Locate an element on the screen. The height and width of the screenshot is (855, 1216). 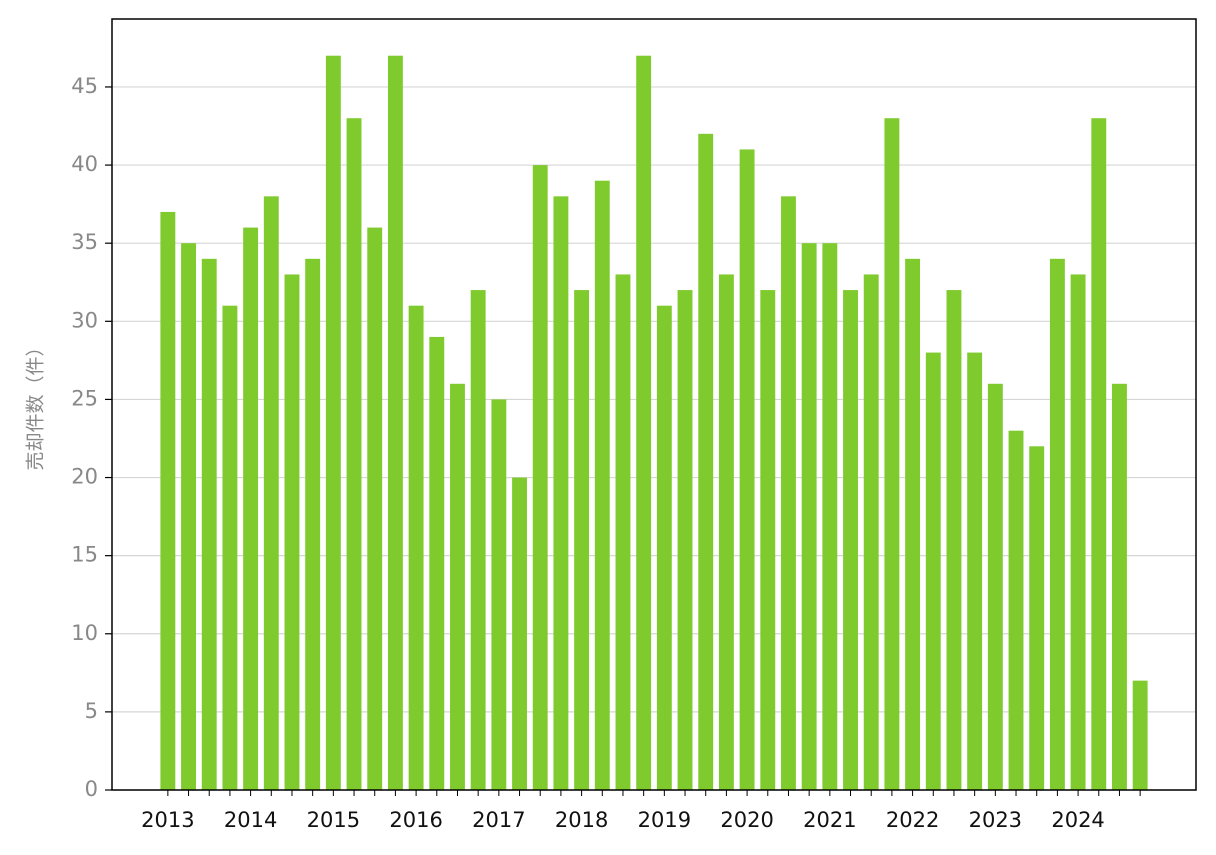
x-tick-label: 2015 is located at coordinates (333, 820).